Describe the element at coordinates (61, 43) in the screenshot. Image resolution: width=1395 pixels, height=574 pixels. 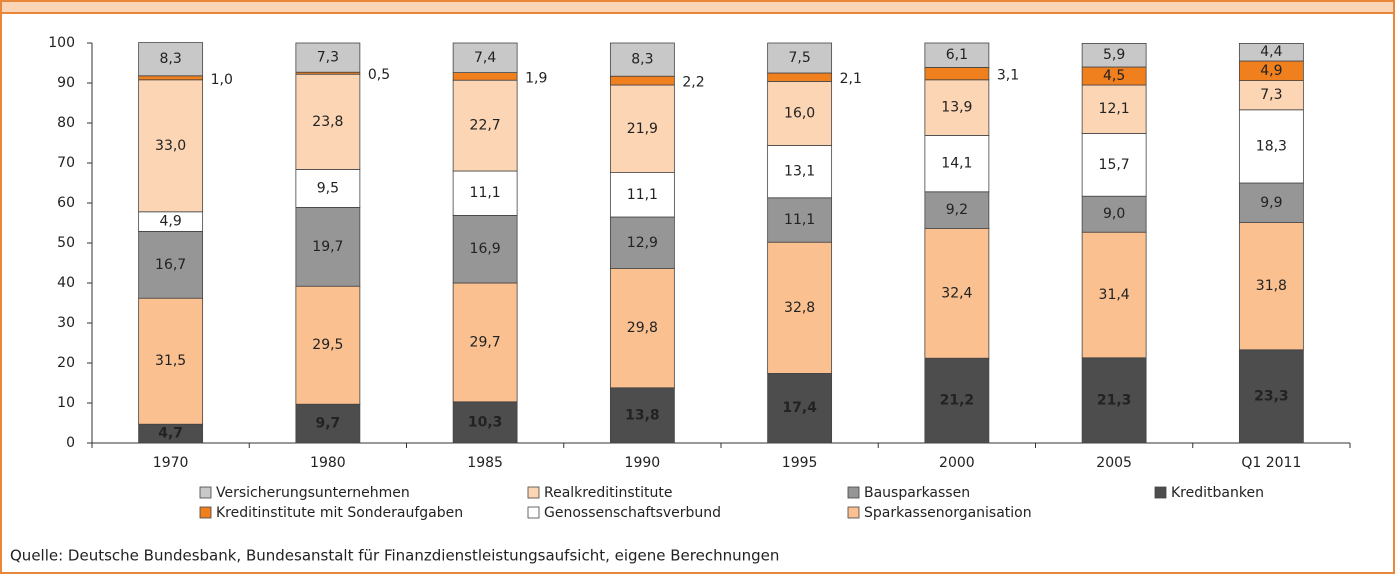
I see `y-tick-label: 100` at that location.